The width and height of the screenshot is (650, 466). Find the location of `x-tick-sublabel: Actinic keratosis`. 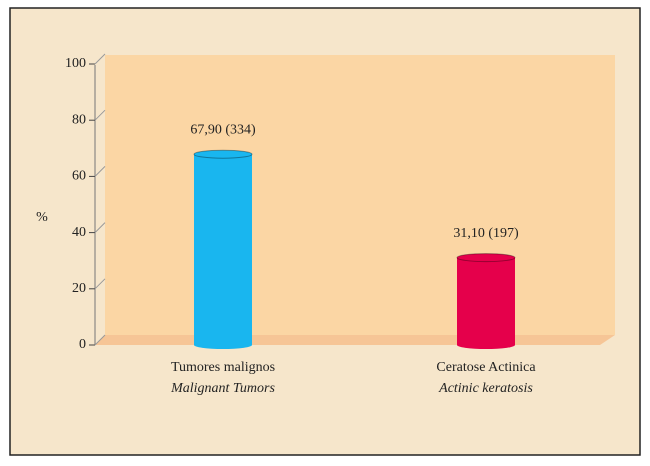

x-tick-sublabel: Actinic keratosis is located at coordinates (485, 388).